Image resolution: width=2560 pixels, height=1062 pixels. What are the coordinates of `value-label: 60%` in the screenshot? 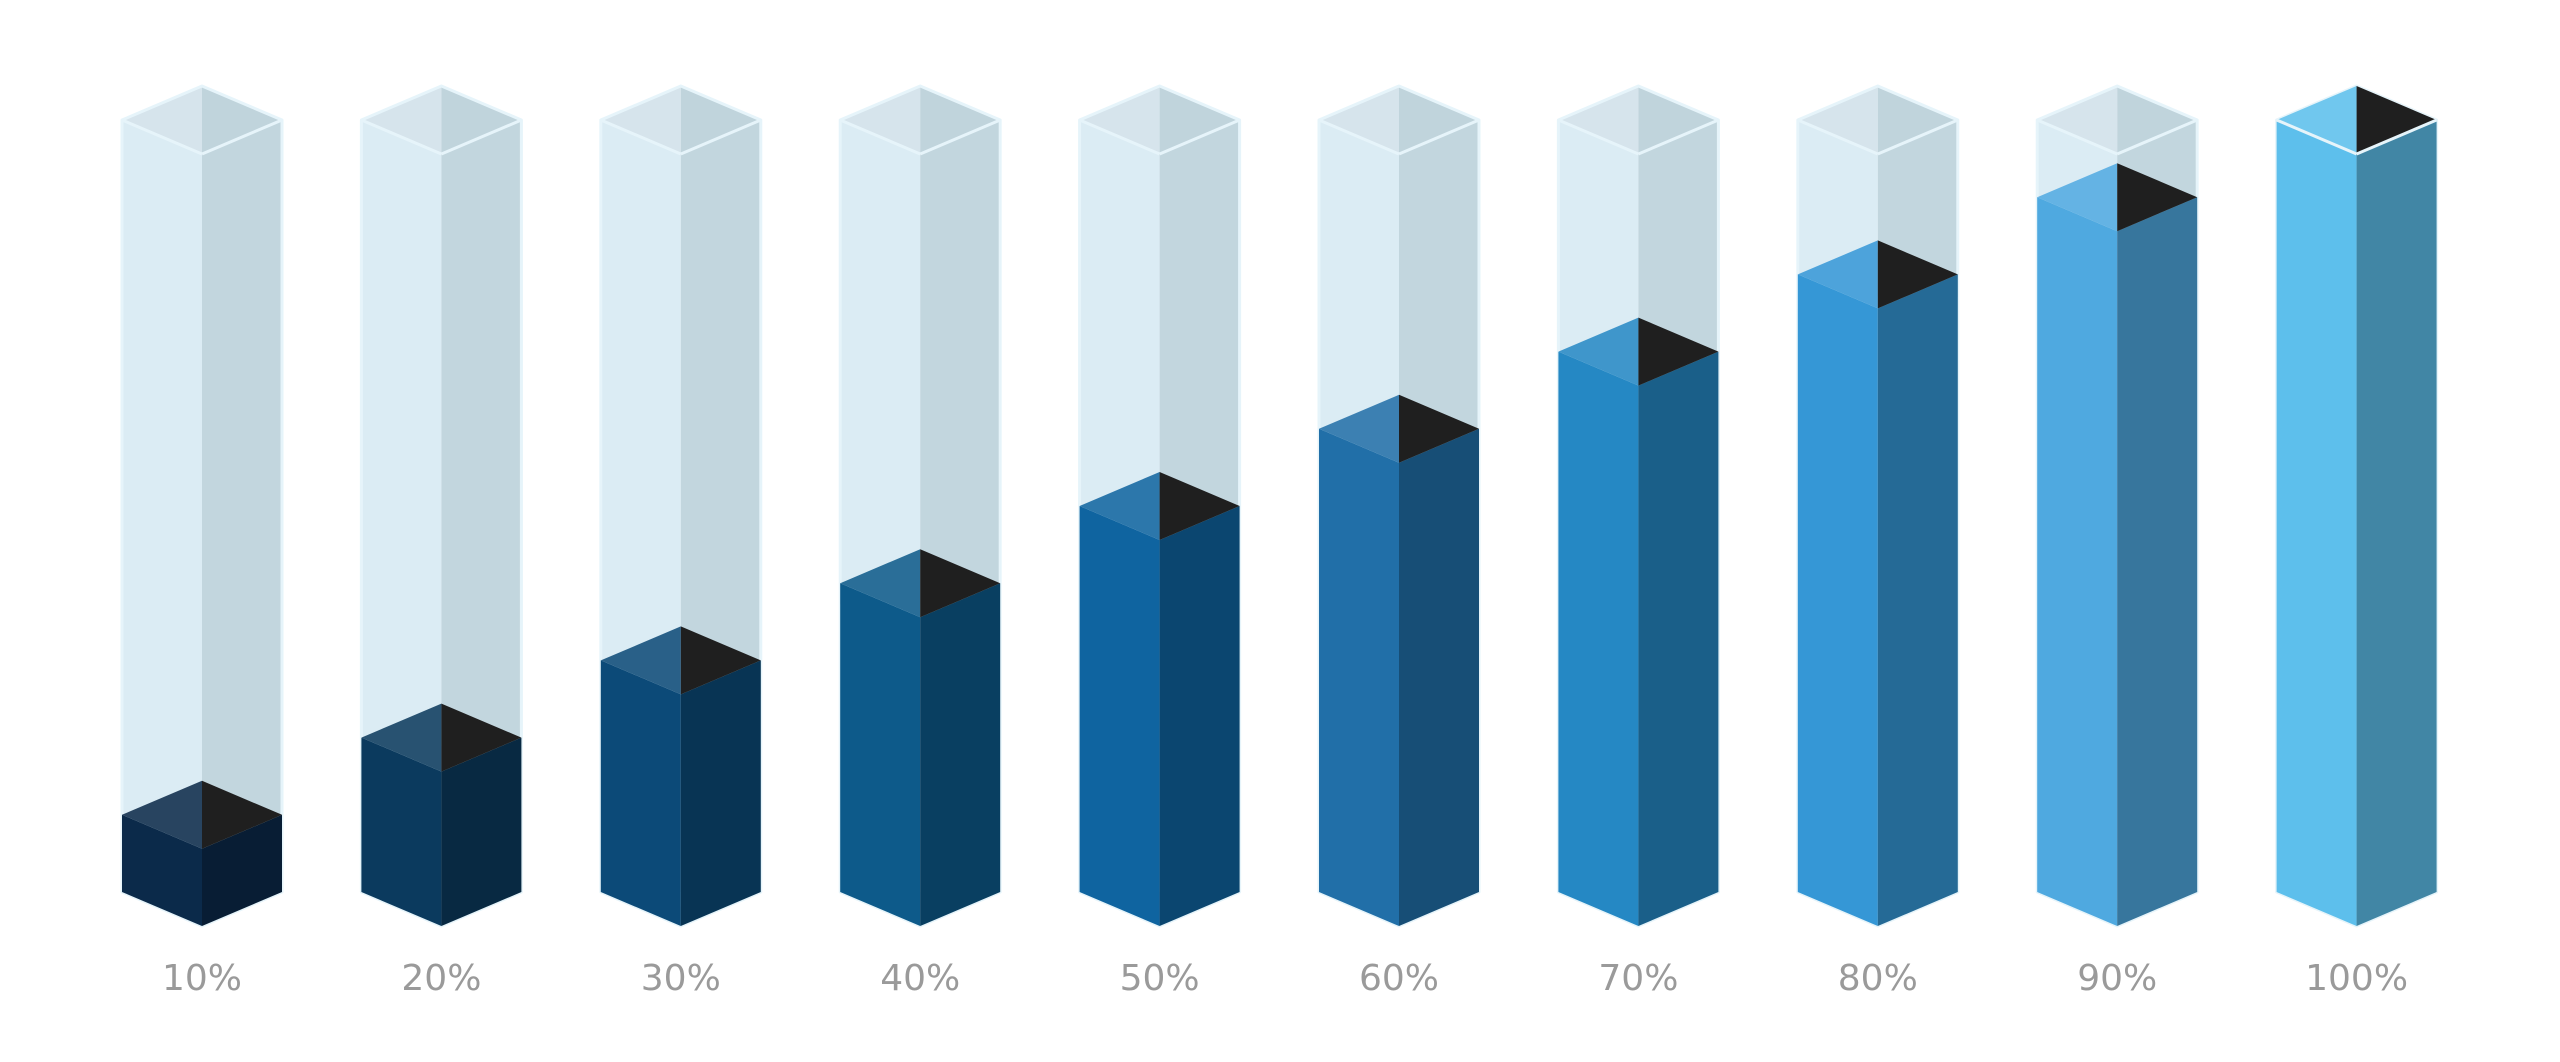 It's located at (1399, 978).